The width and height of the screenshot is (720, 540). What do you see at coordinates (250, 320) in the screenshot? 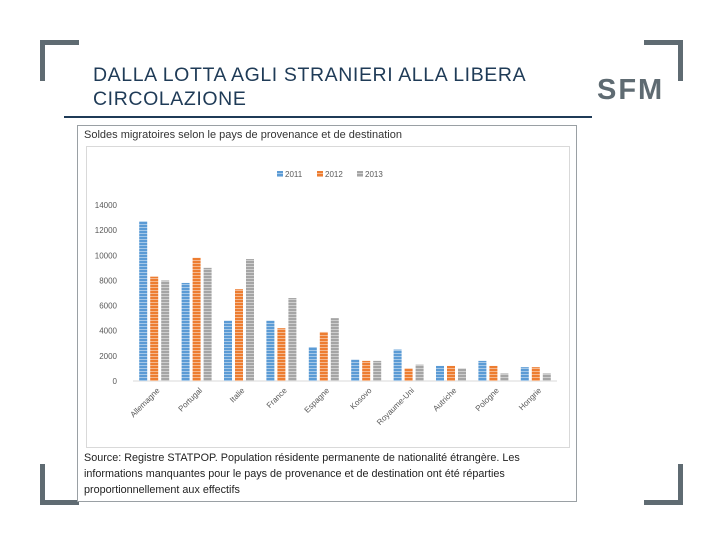
I see `bar-italie-2013` at bounding box center [250, 320].